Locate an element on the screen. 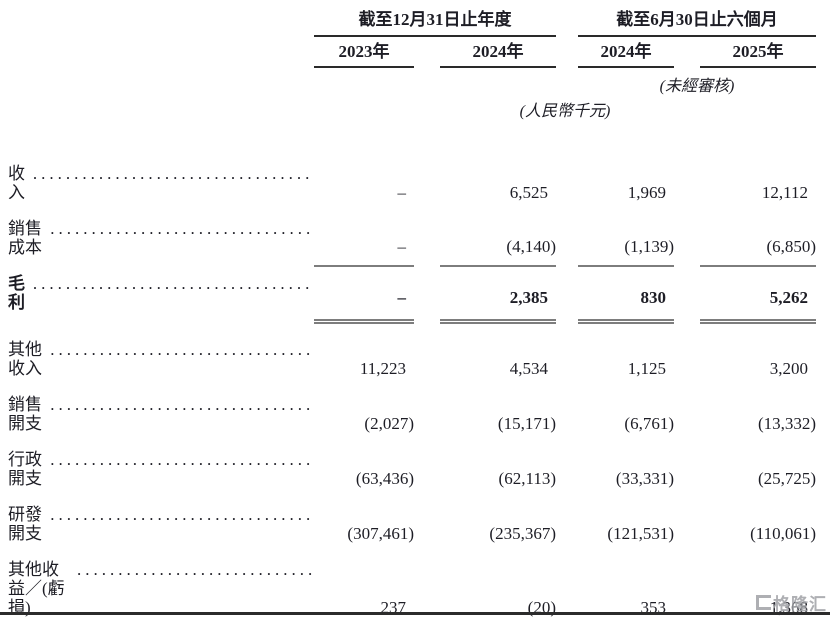 This screenshot has width=830, height=620. year-header-2023: 2023年 is located at coordinates (364, 52).